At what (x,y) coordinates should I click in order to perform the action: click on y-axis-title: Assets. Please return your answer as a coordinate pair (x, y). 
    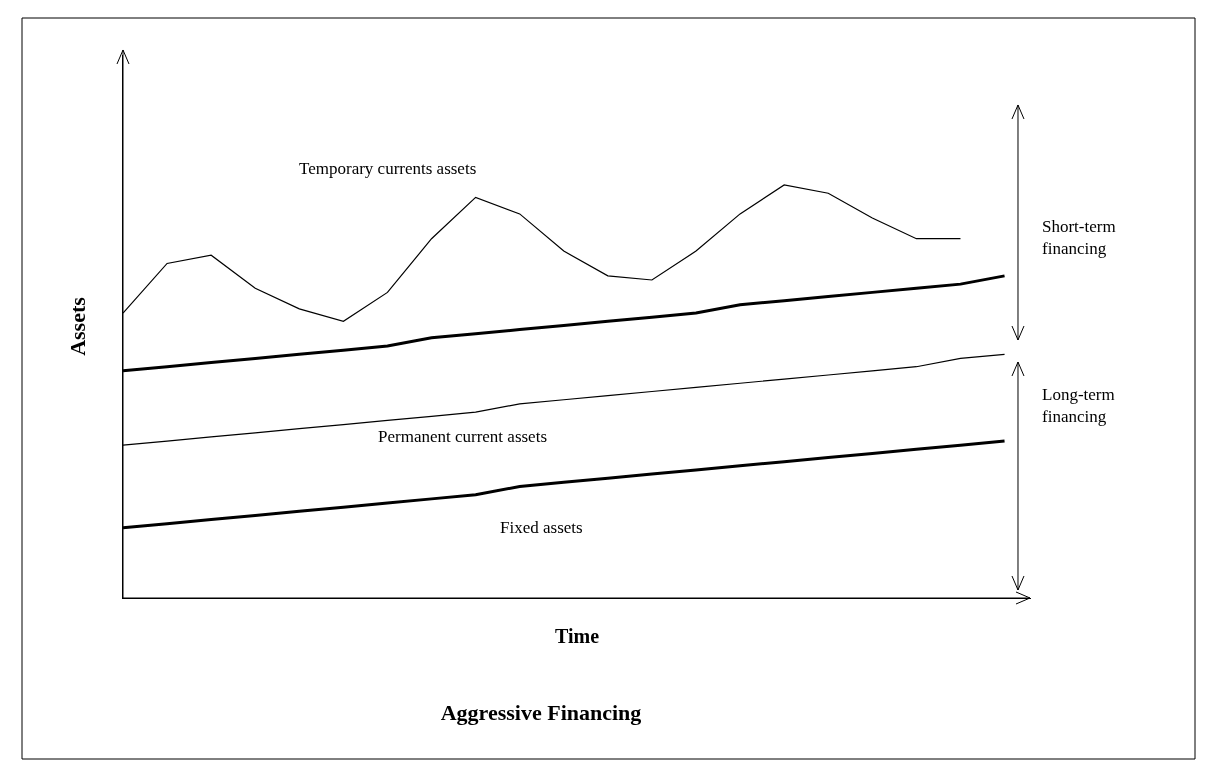
    Looking at the image, I should click on (77, 326).